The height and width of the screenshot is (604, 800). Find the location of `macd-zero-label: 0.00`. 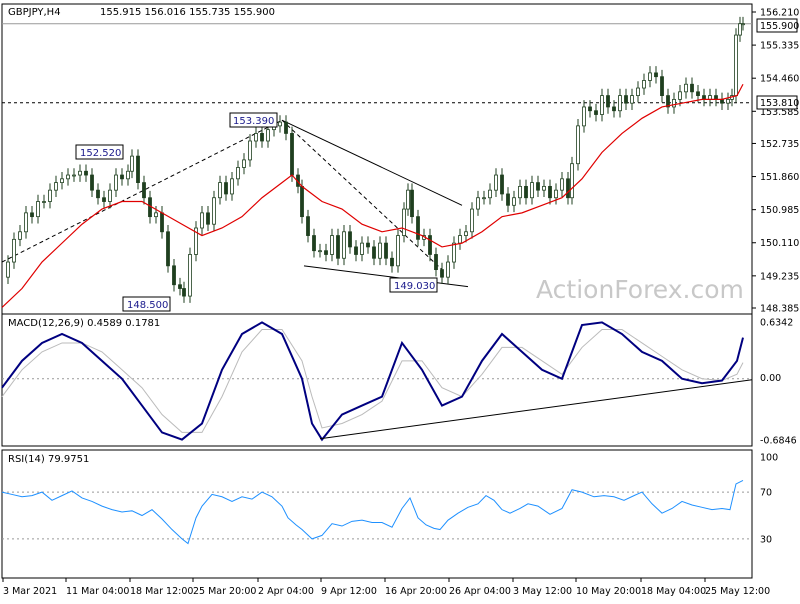

macd-zero-label: 0.00 is located at coordinates (770, 378).